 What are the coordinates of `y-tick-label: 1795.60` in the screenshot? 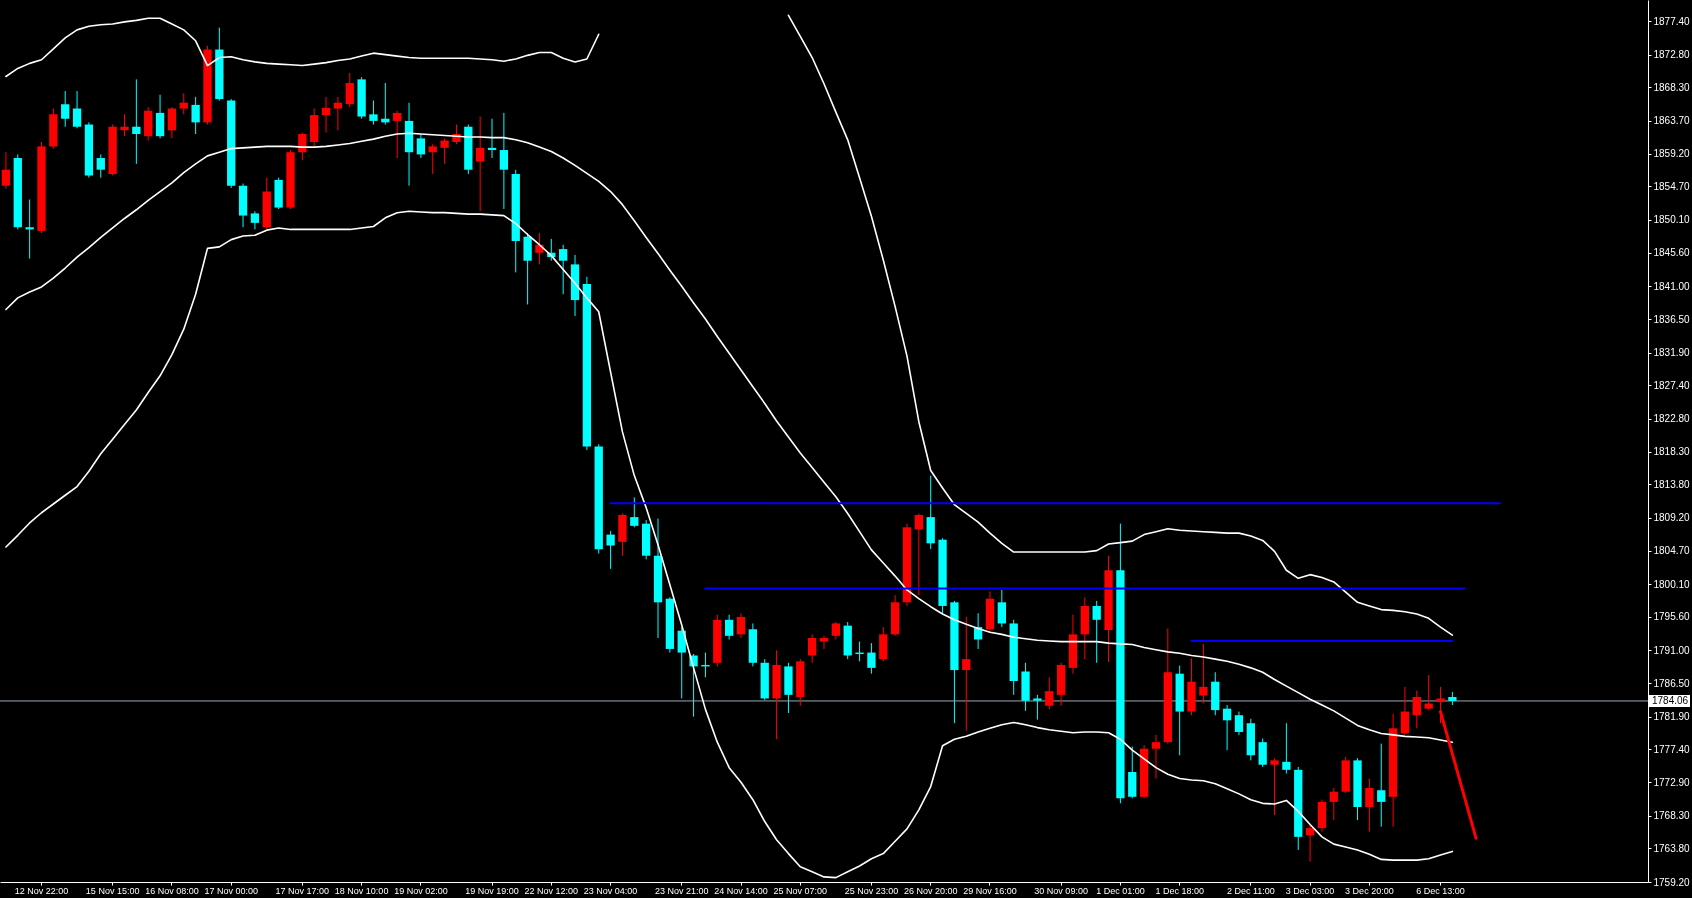 It's located at (1672, 617).